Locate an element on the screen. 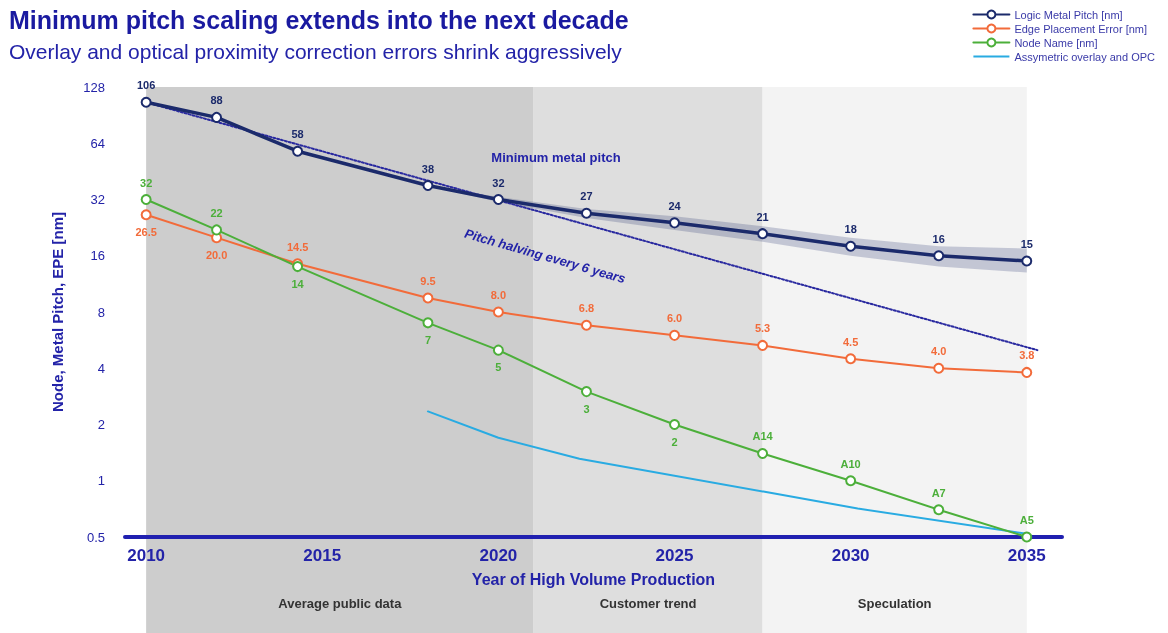 The width and height of the screenshot is (1168, 633). data-label: 18 is located at coordinates (850, 229).